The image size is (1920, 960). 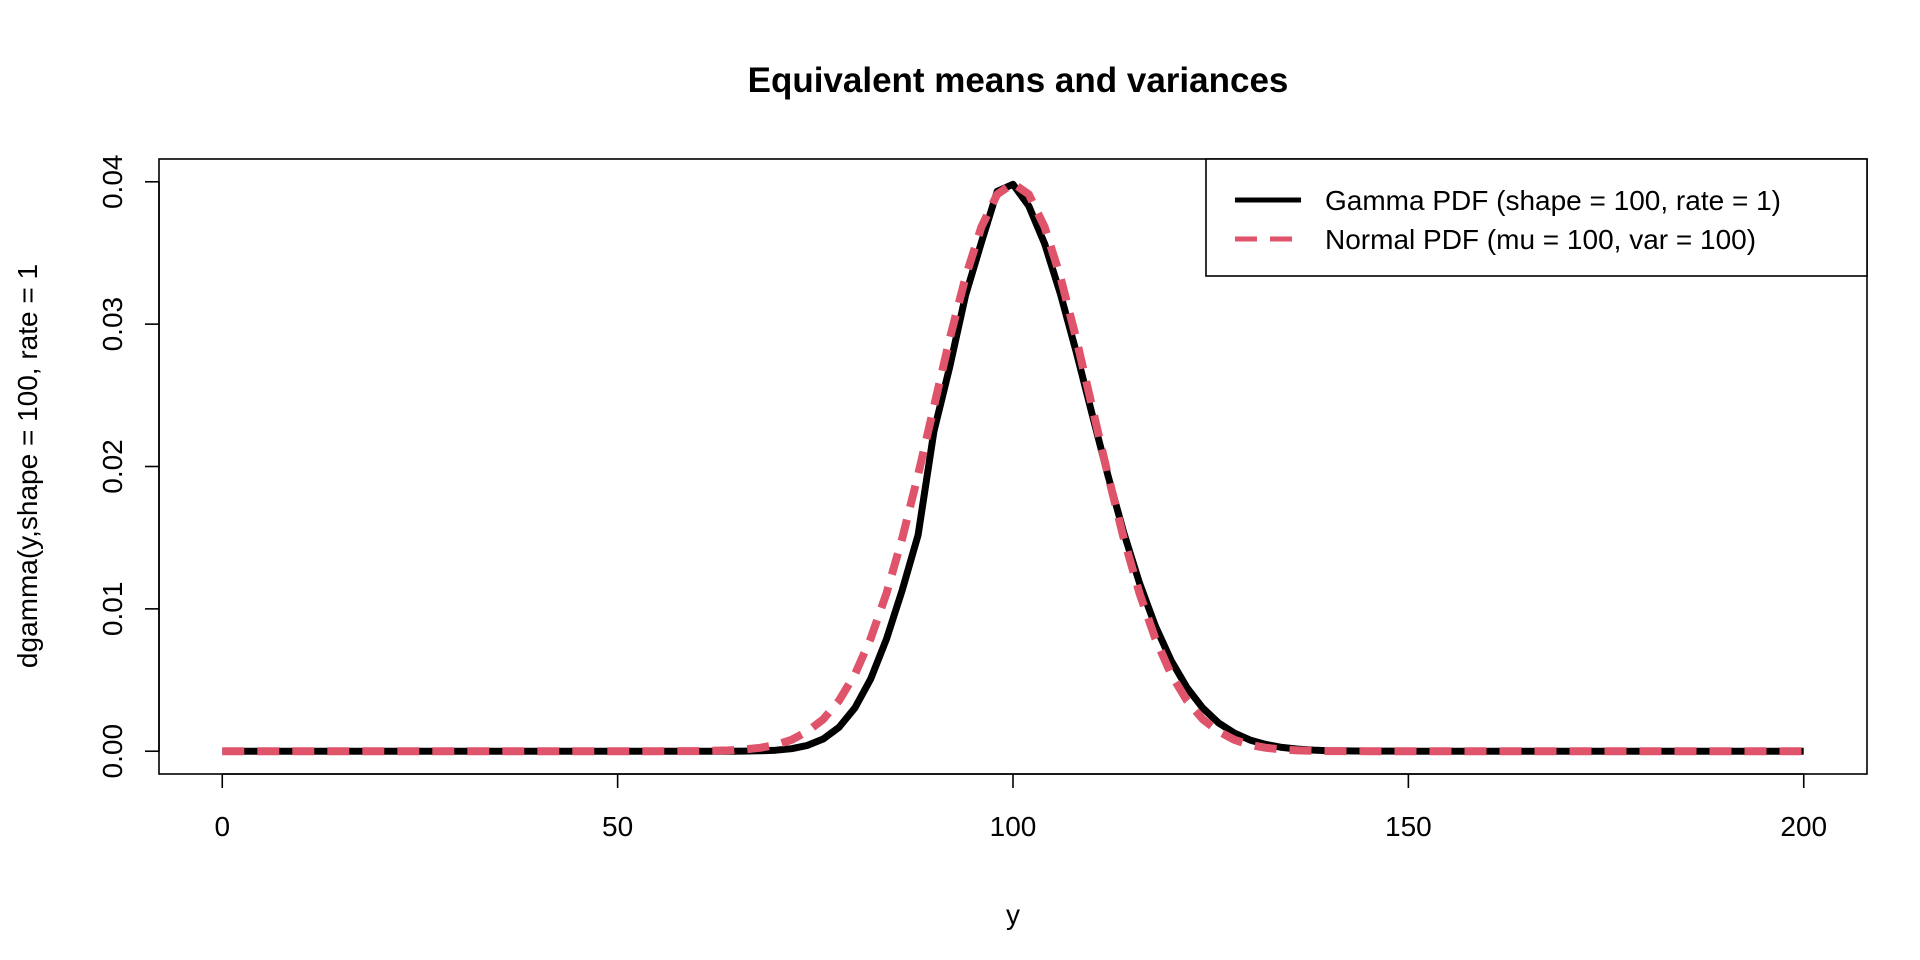 What do you see at coordinates (617, 826) in the screenshot?
I see `x-tick-label: 50` at bounding box center [617, 826].